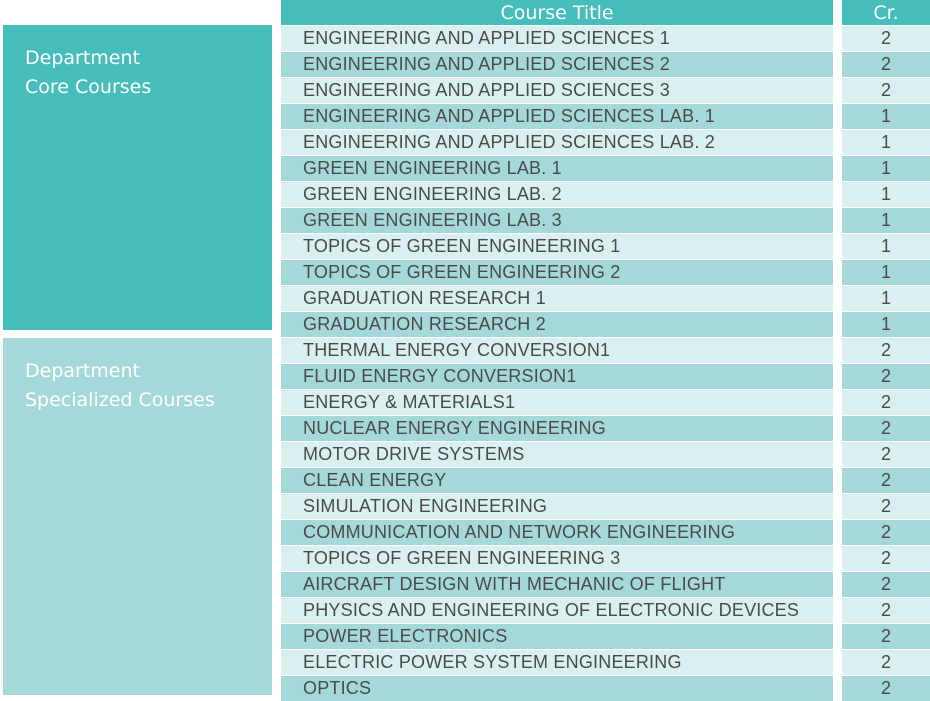 Image resolution: width=930 pixels, height=701 pixels. What do you see at coordinates (557, 38) in the screenshot?
I see `course-title-cell: ENGINEERING AND APPLIED SCIENCES 1` at bounding box center [557, 38].